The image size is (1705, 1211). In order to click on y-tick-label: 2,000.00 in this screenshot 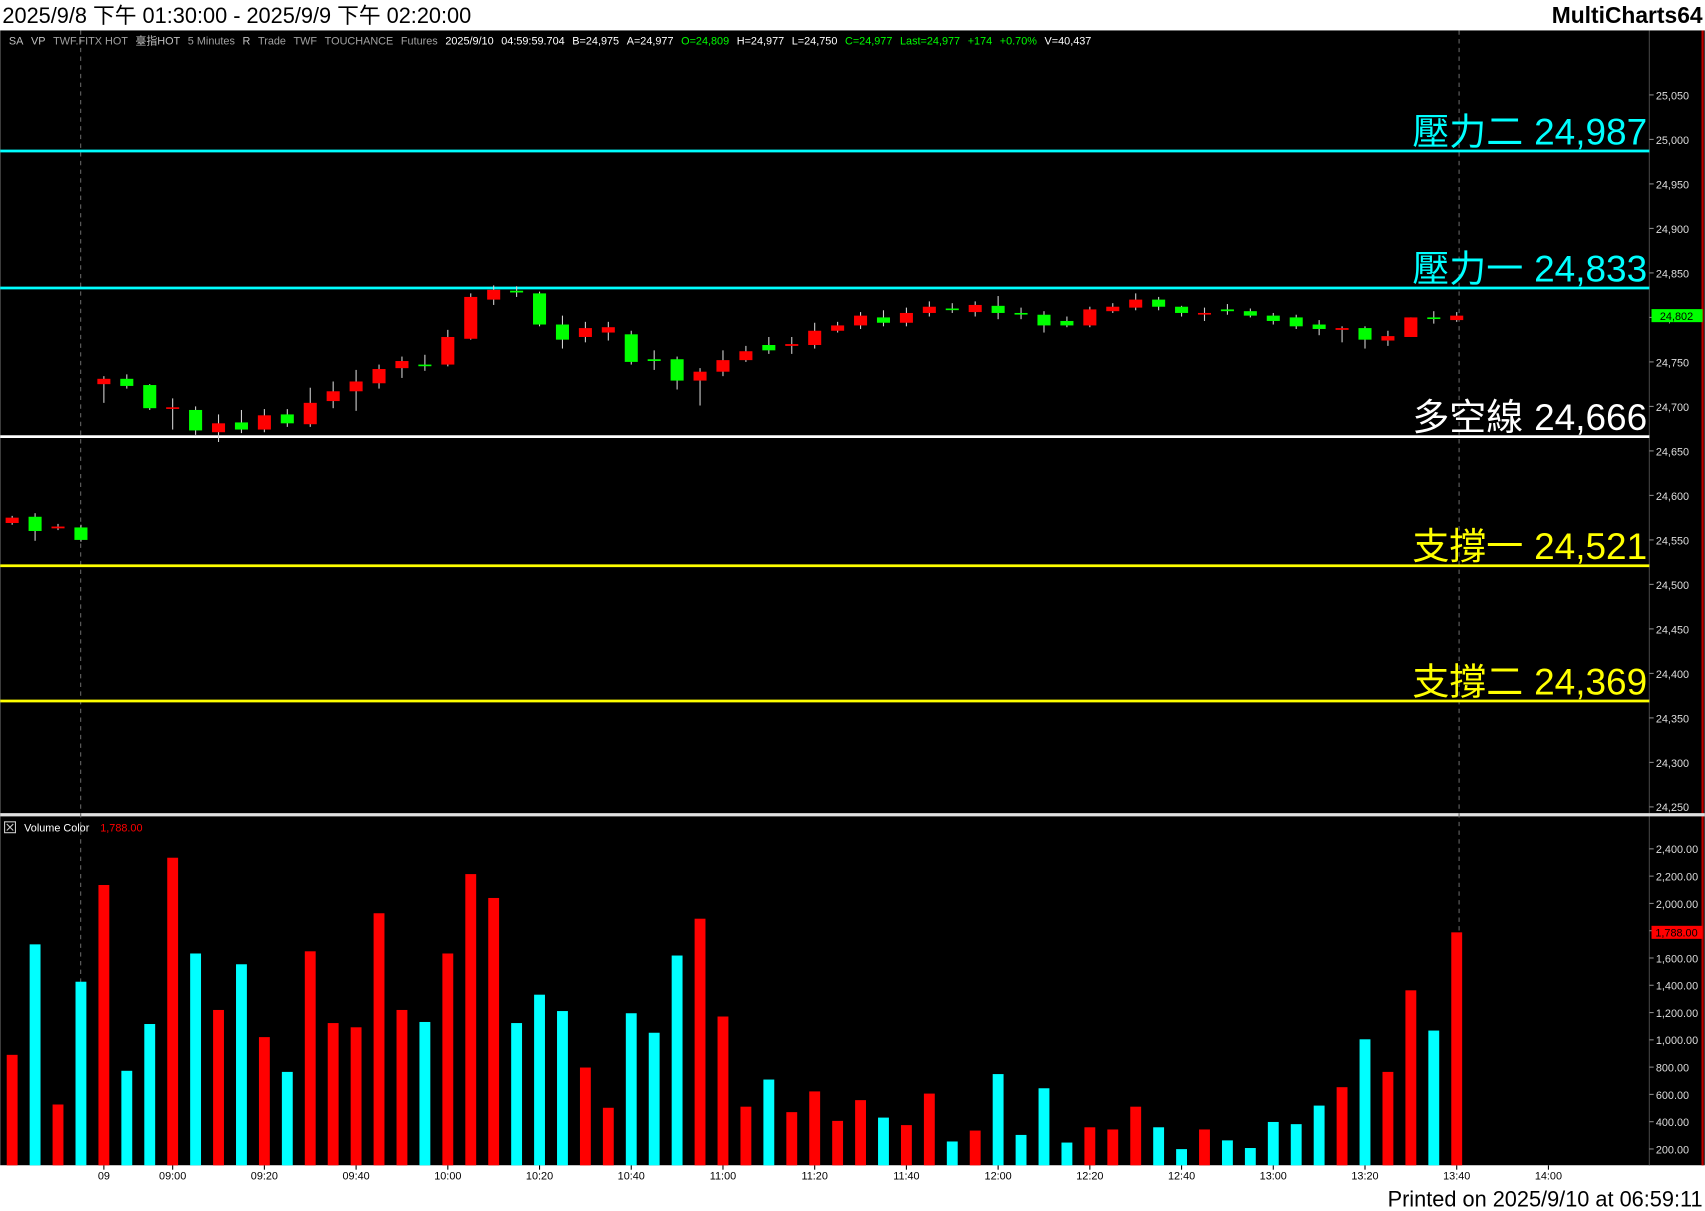, I will do `click(1677, 905)`.